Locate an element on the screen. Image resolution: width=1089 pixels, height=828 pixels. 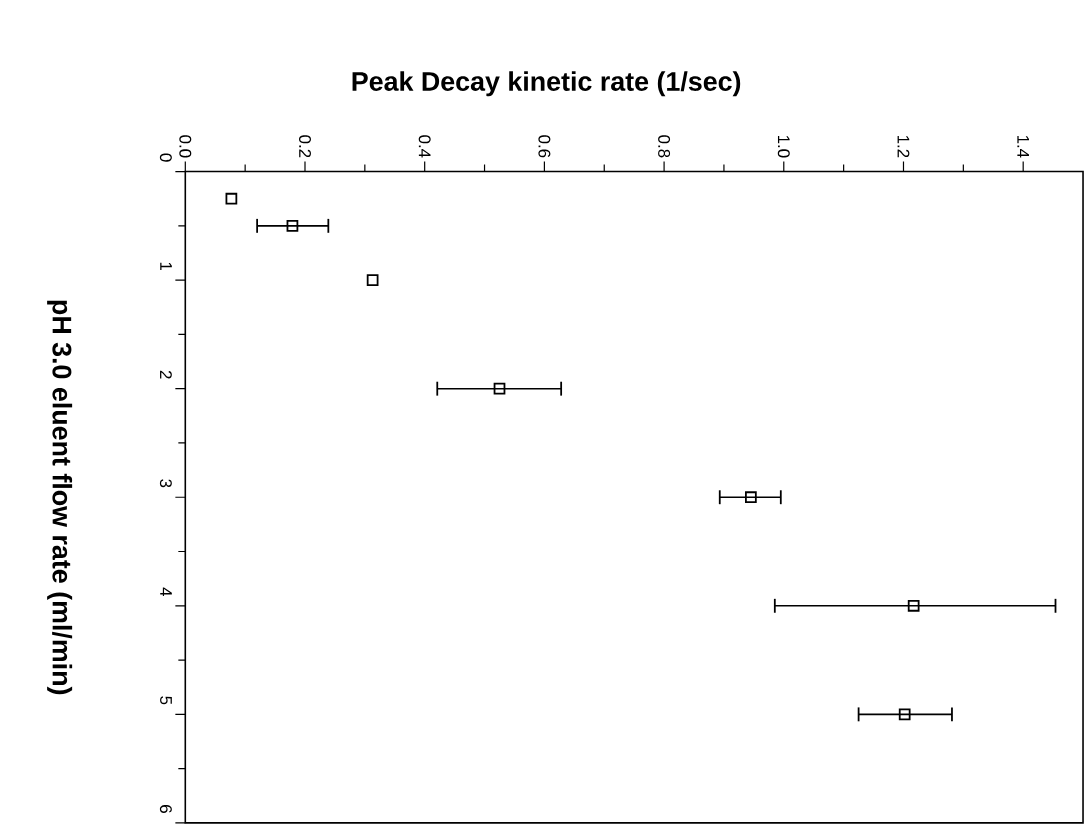
y-tick-label: 5 is located at coordinates (166, 700).